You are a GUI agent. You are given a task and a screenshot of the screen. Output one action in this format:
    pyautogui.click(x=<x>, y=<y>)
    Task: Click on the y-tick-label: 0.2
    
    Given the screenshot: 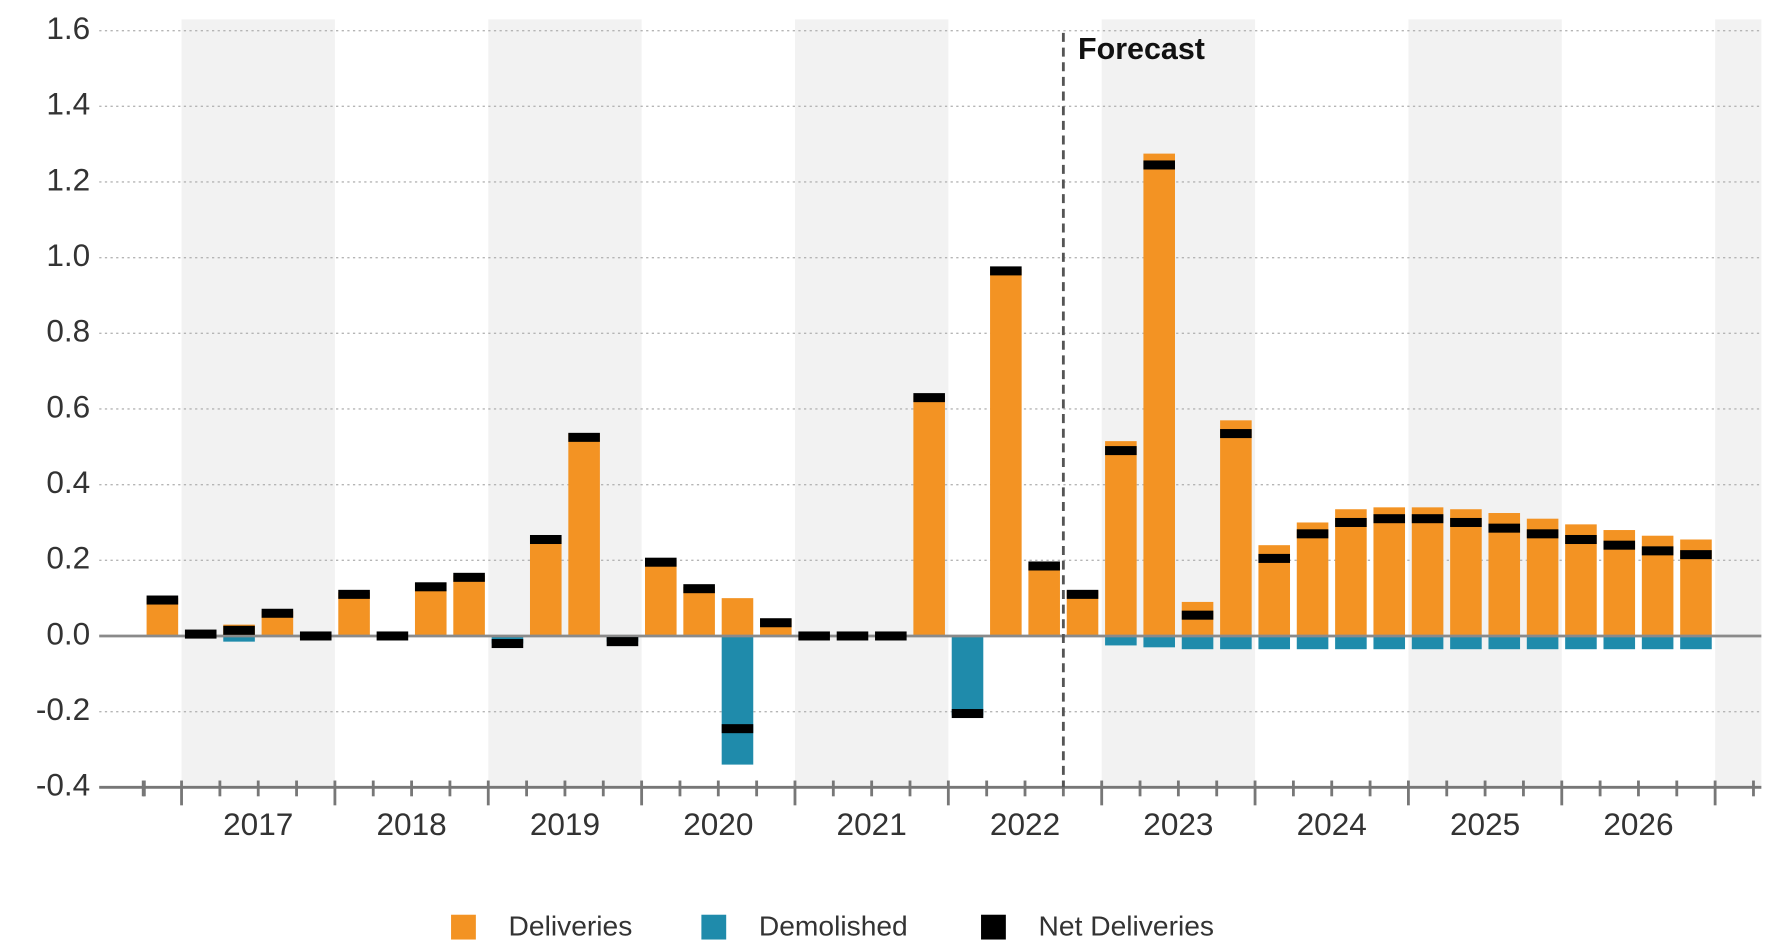 What is the action you would take?
    pyautogui.click(x=68, y=558)
    